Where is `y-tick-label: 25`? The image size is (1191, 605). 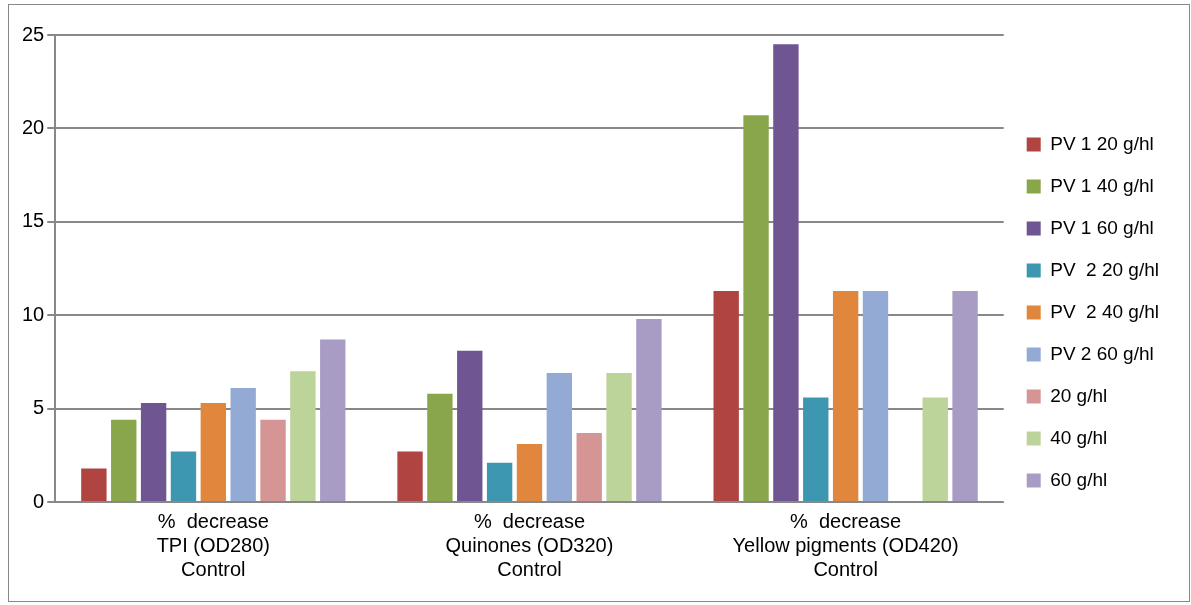 y-tick-label: 25 is located at coordinates (33, 33).